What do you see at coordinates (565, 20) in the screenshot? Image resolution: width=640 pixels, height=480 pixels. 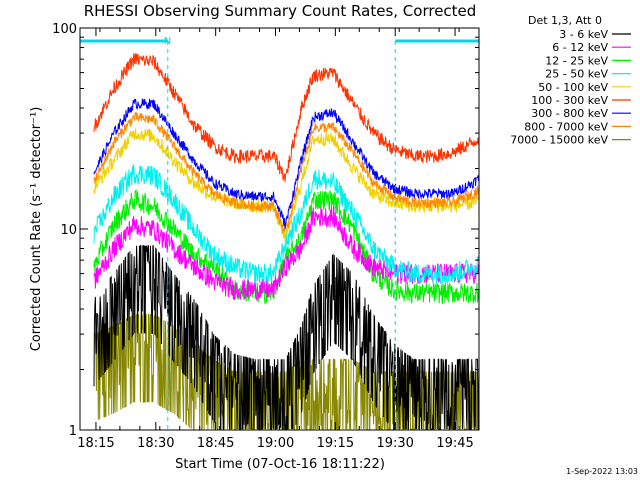 I see `legend-header: Det 1,3, Att 0` at bounding box center [565, 20].